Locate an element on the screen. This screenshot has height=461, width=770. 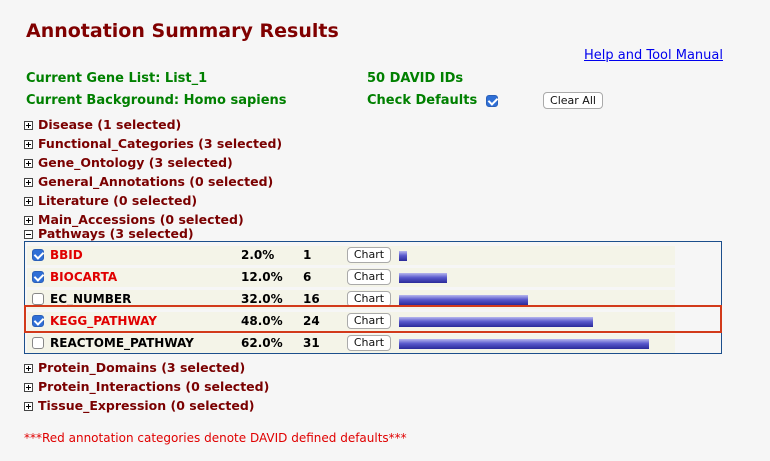
pathway-percent: 32.0% is located at coordinates (262, 299).